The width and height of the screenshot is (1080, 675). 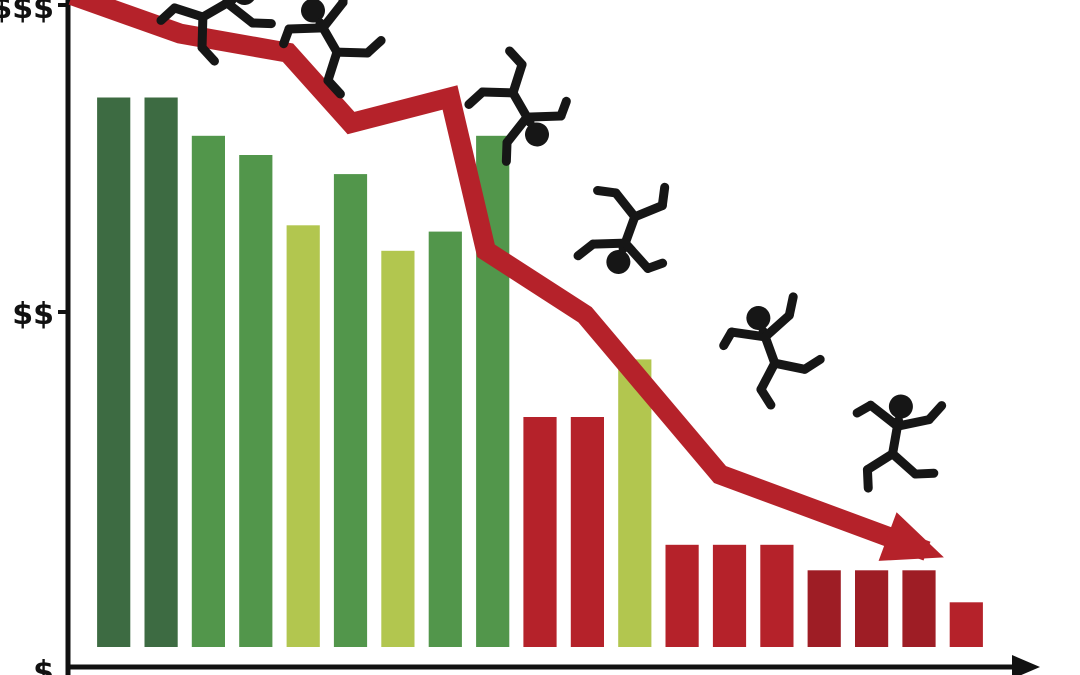 What do you see at coordinates (43, 665) in the screenshot?
I see `y-tick-label-low: $` at bounding box center [43, 665].